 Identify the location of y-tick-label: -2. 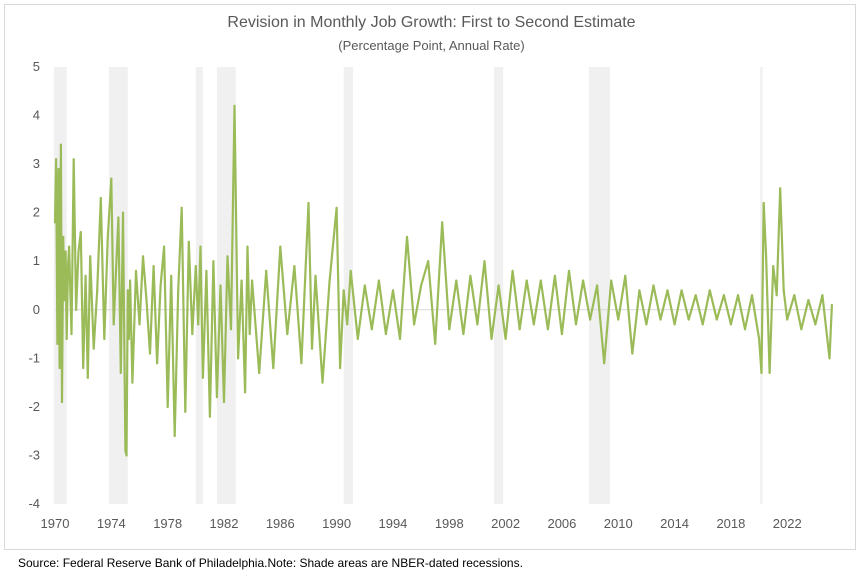
(34, 406).